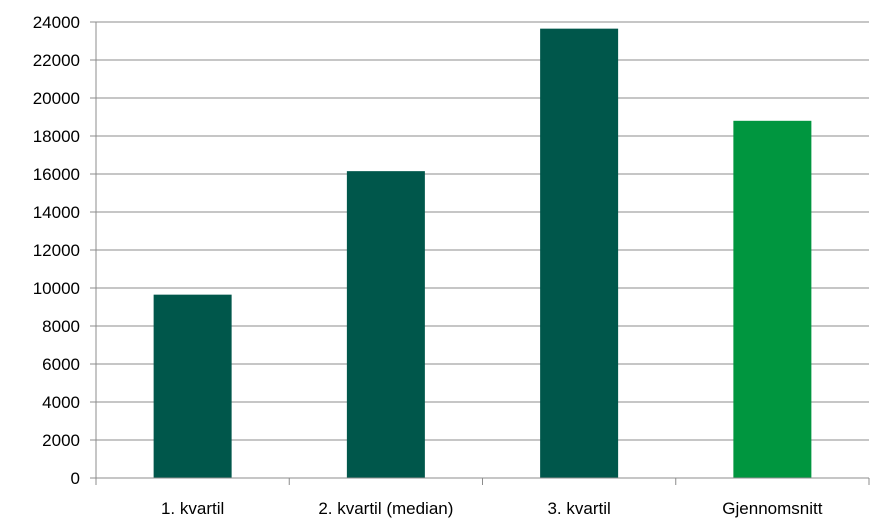 Image resolution: width=871 pixels, height=524 pixels. I want to click on y-tick-label: 10000, so click(56, 288).